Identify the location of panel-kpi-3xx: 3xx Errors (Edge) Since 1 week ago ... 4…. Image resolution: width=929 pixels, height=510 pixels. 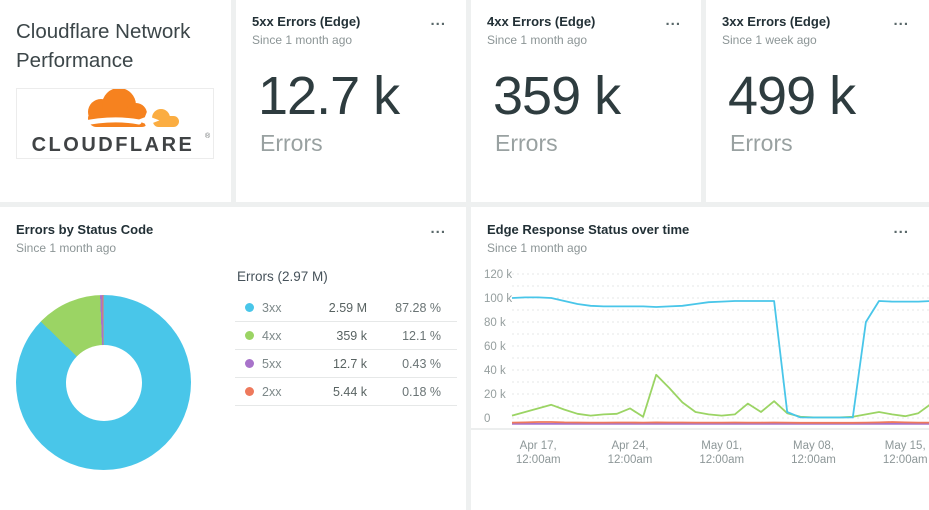
(817, 101).